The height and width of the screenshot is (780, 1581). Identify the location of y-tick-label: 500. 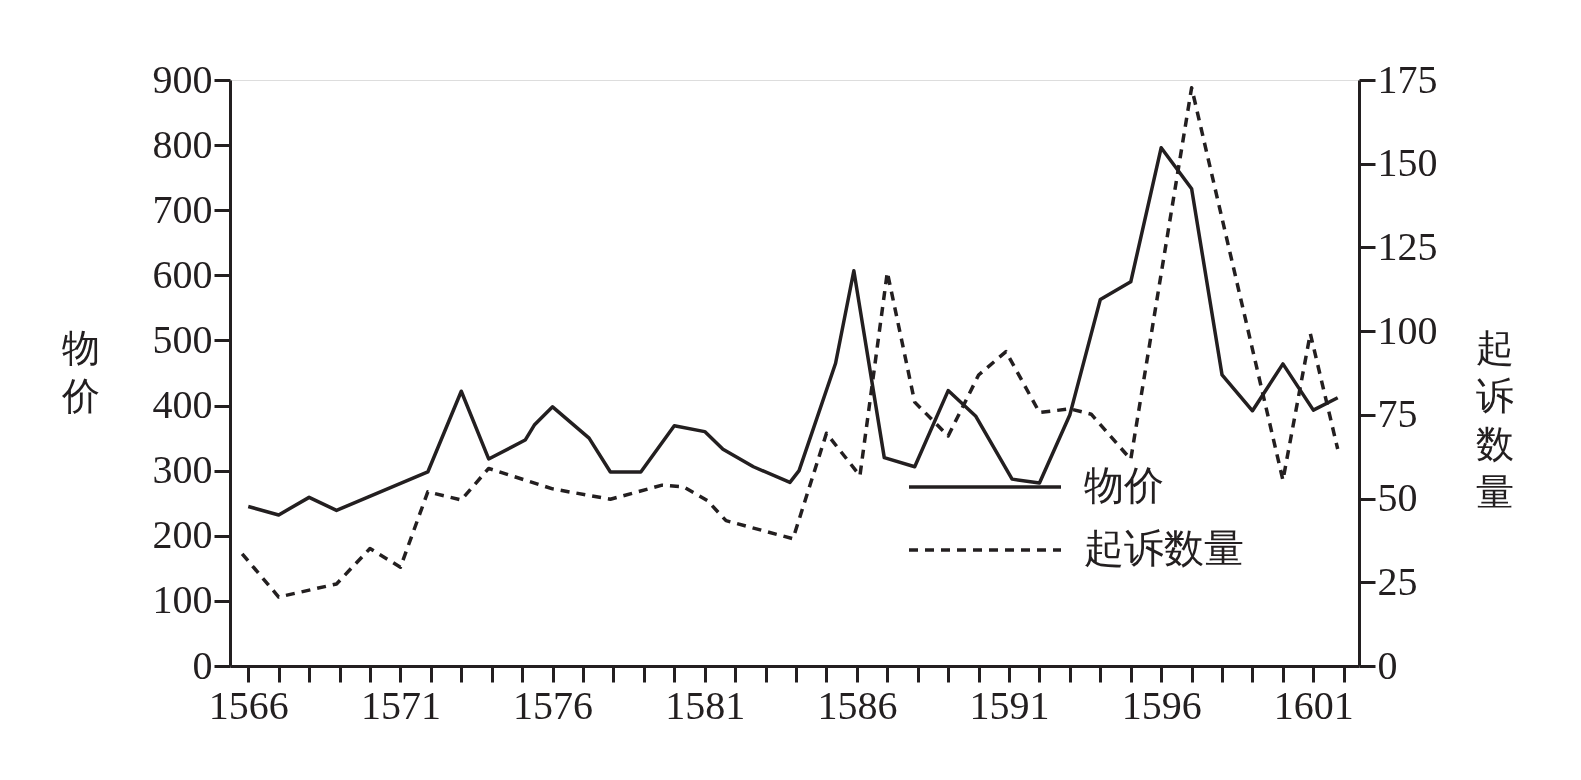
(182, 339).